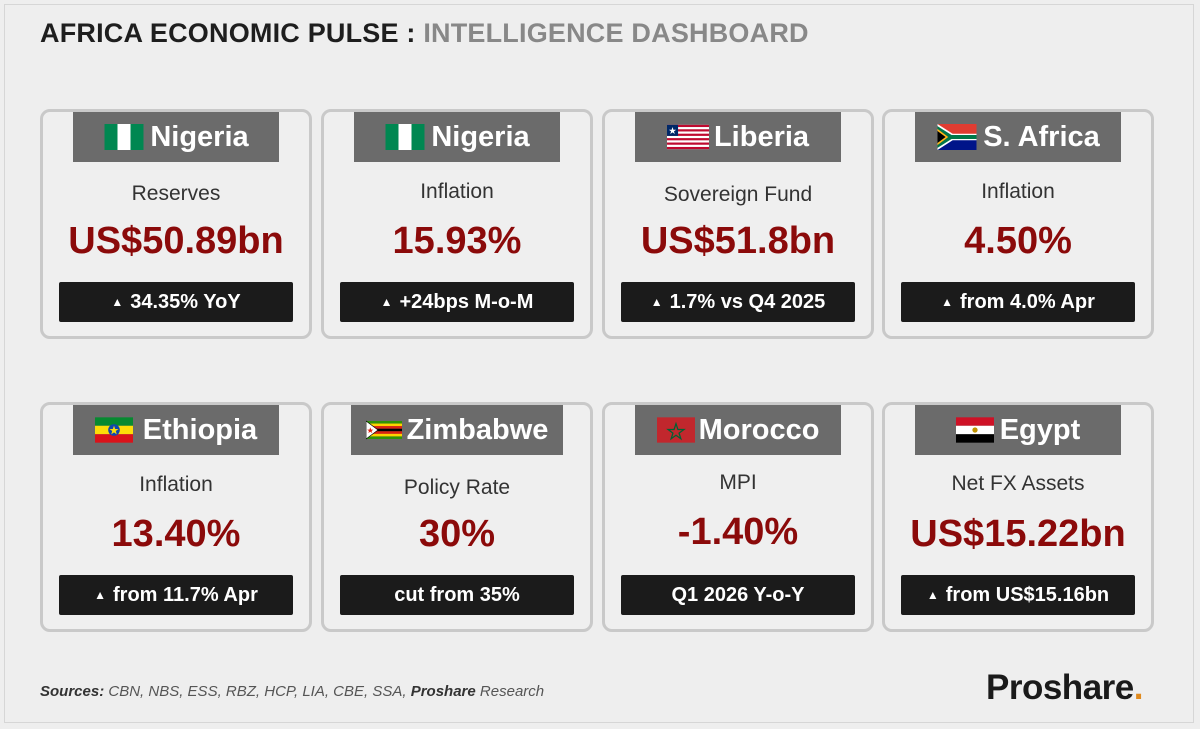  Describe the element at coordinates (228, 33) in the screenshot. I see `title-main: AFRICA ECONOMIC PULSE :` at that location.